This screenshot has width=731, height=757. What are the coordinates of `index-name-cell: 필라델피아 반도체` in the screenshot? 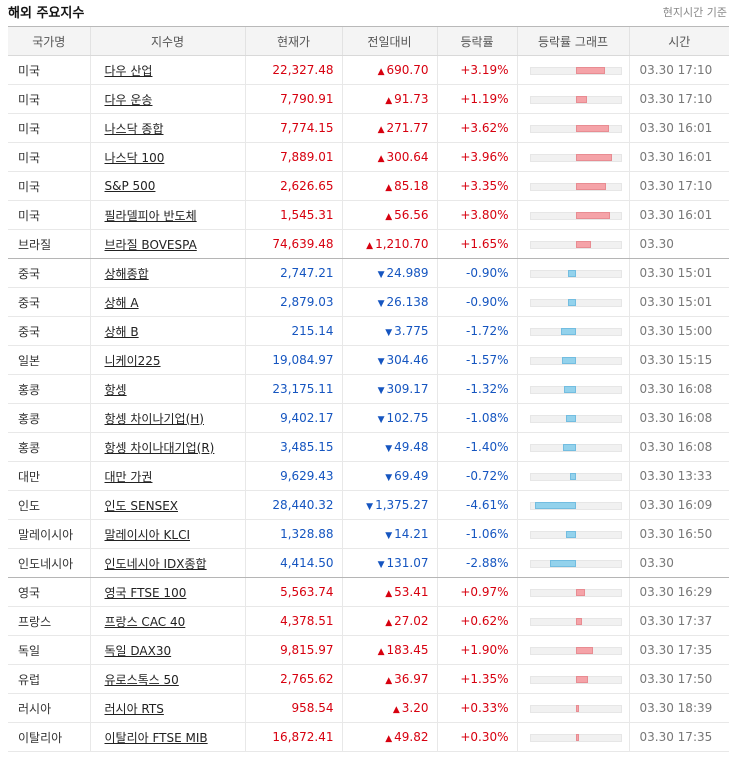 It's located at (167, 215).